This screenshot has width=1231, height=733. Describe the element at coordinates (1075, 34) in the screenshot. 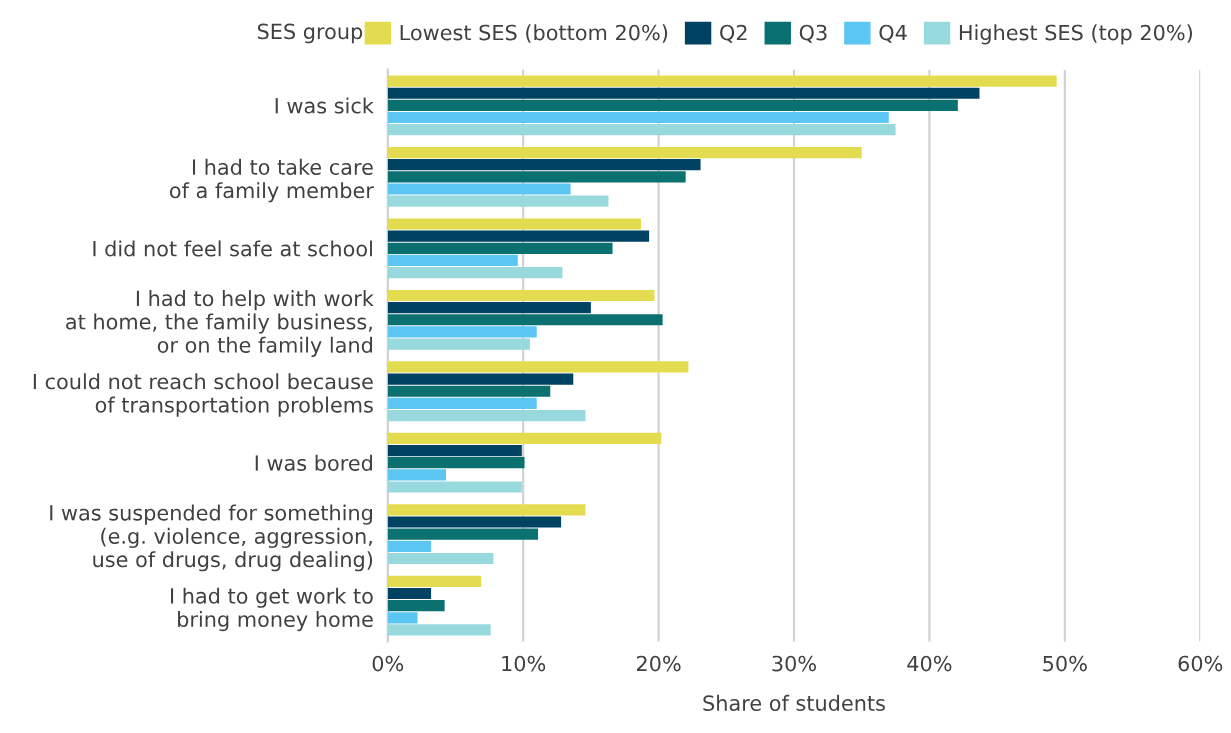

I see `legend-label: Highest SES (top 20%)` at that location.